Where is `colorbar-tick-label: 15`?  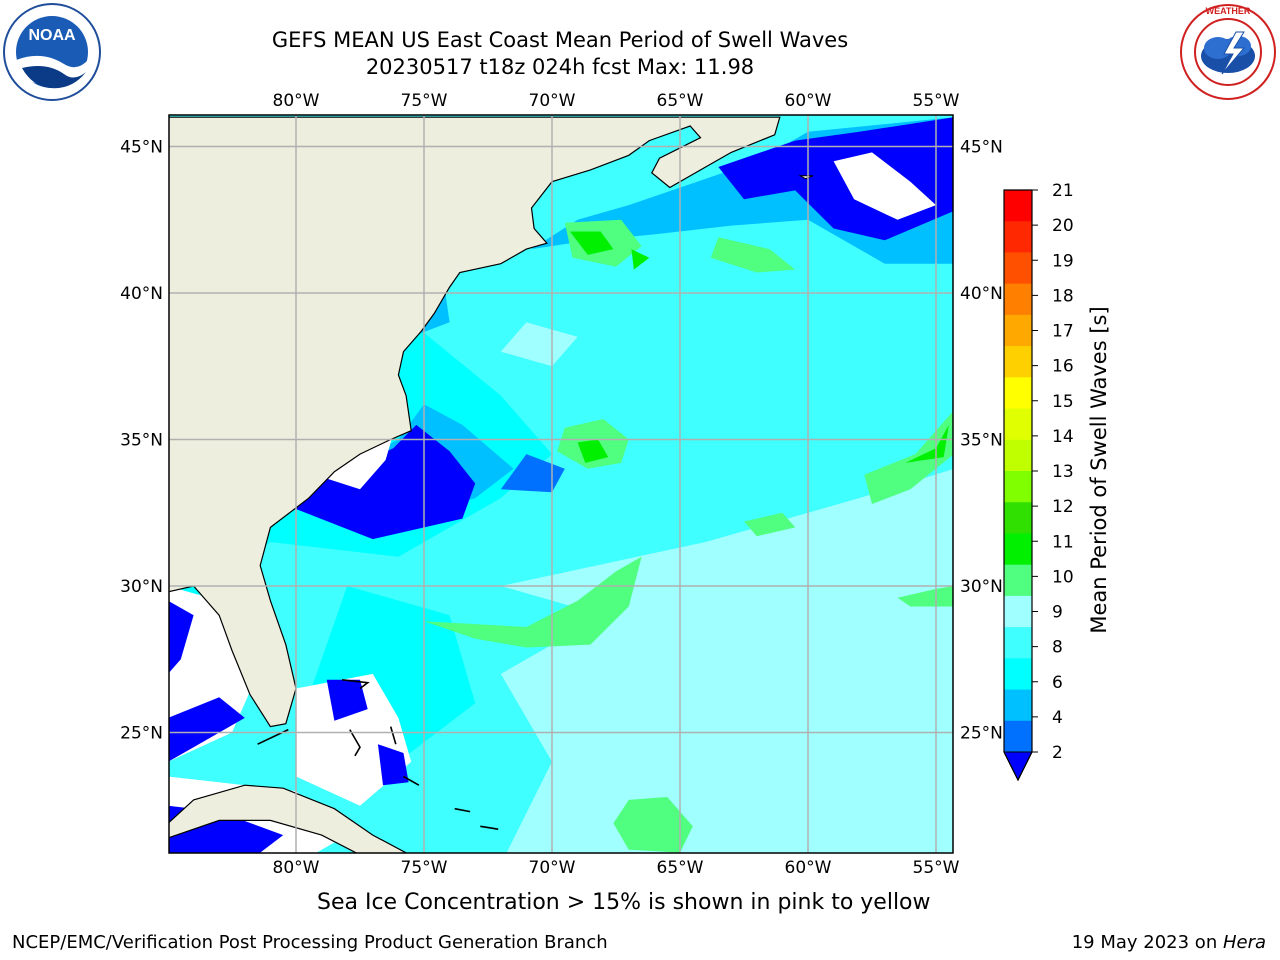
colorbar-tick-label: 15 is located at coordinates (1063, 402).